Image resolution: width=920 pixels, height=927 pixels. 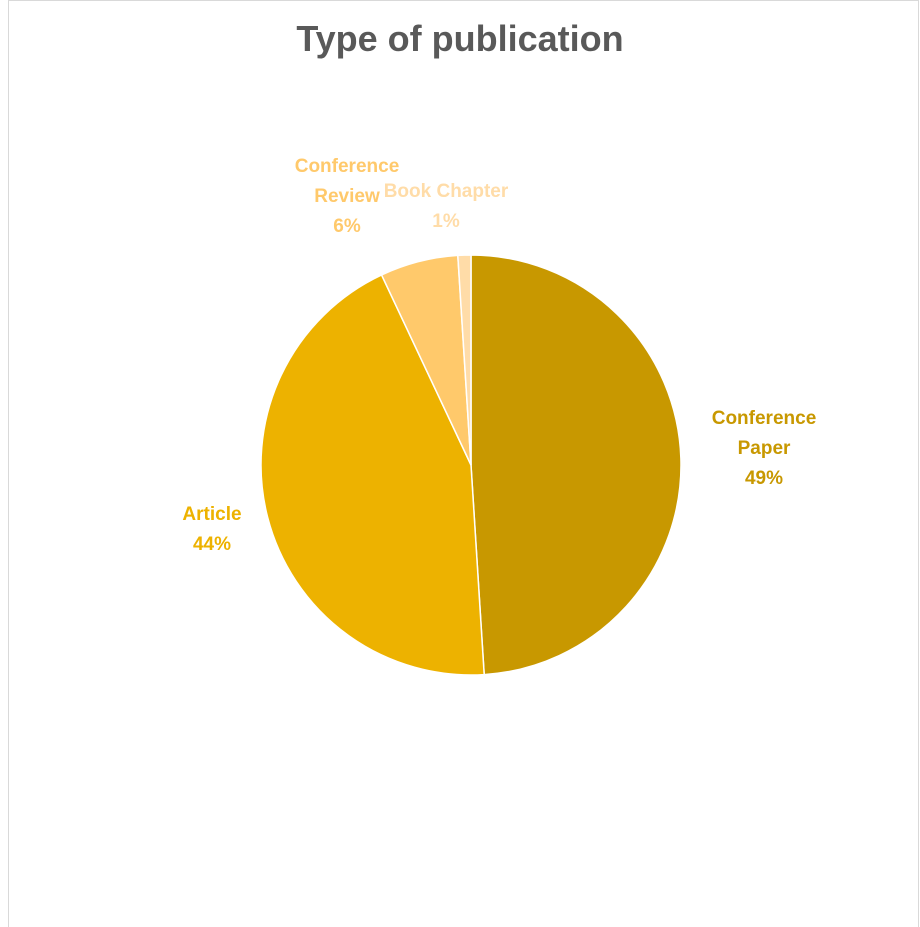 What do you see at coordinates (446, 206) in the screenshot?
I see `data-label-book-chapter: Book Chapter 1%` at bounding box center [446, 206].